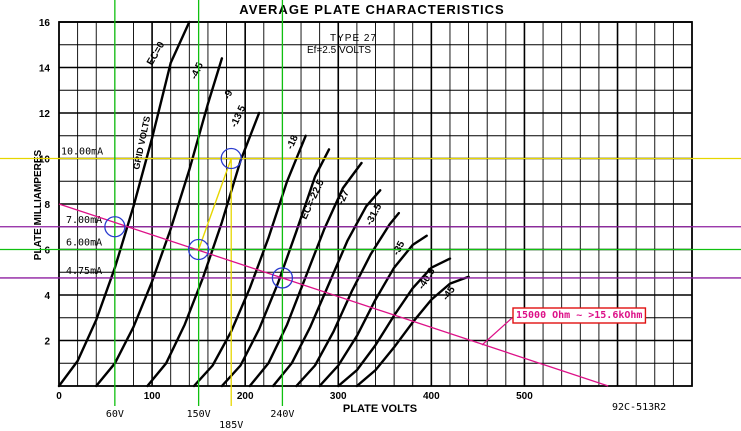 This screenshot has height=431, width=741. What do you see at coordinates (38, 204) in the screenshot?
I see `y-axis-label: PLATE MILLIAMPERES` at bounding box center [38, 204].